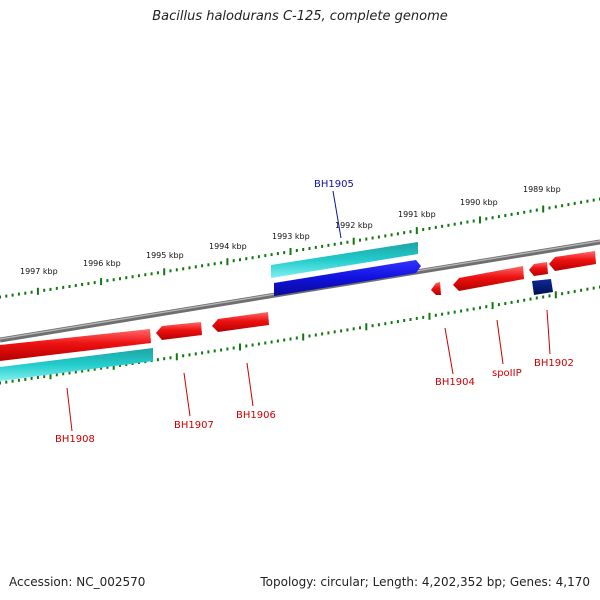 The height and width of the screenshot is (600, 600). I want to click on gene-label-spoiip: spoIIP, so click(507, 373).